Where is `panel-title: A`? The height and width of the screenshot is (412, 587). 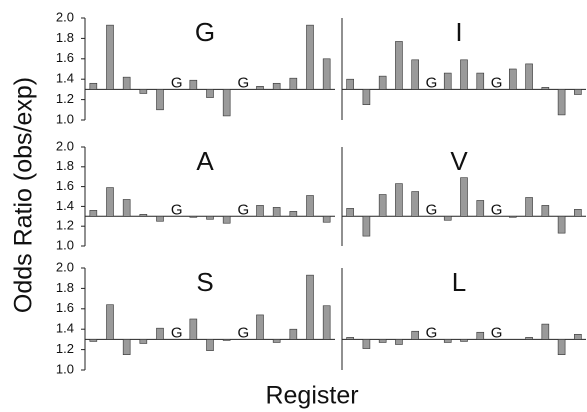 panel-title: A is located at coordinates (205, 161).